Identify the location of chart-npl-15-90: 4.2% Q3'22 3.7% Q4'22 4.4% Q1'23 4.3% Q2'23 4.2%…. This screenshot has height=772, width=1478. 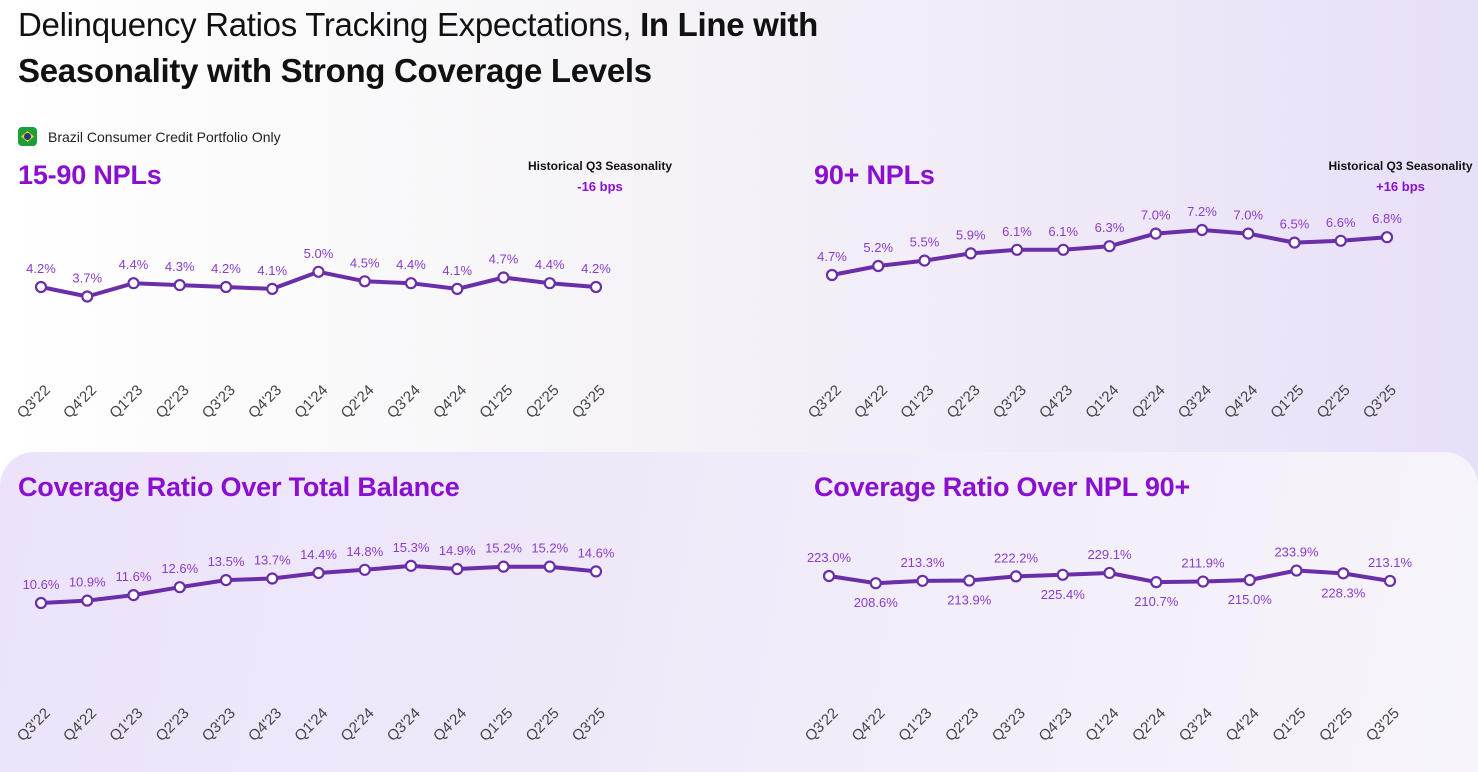
(312, 334).